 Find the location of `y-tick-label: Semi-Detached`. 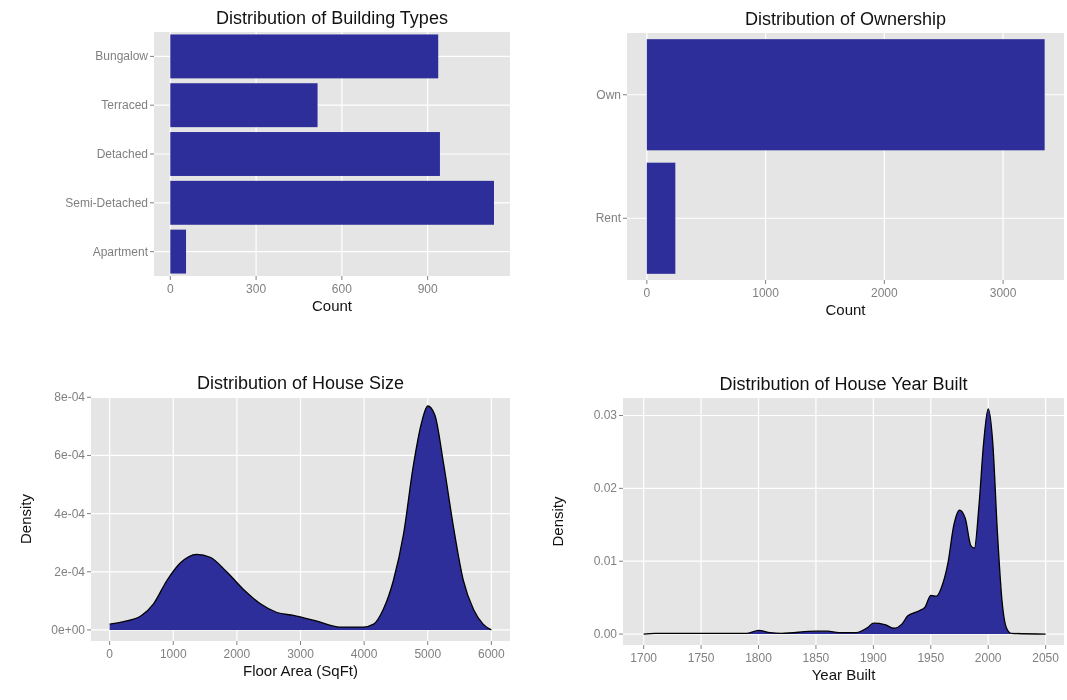

y-tick-label: Semi-Detached is located at coordinates (106, 202).